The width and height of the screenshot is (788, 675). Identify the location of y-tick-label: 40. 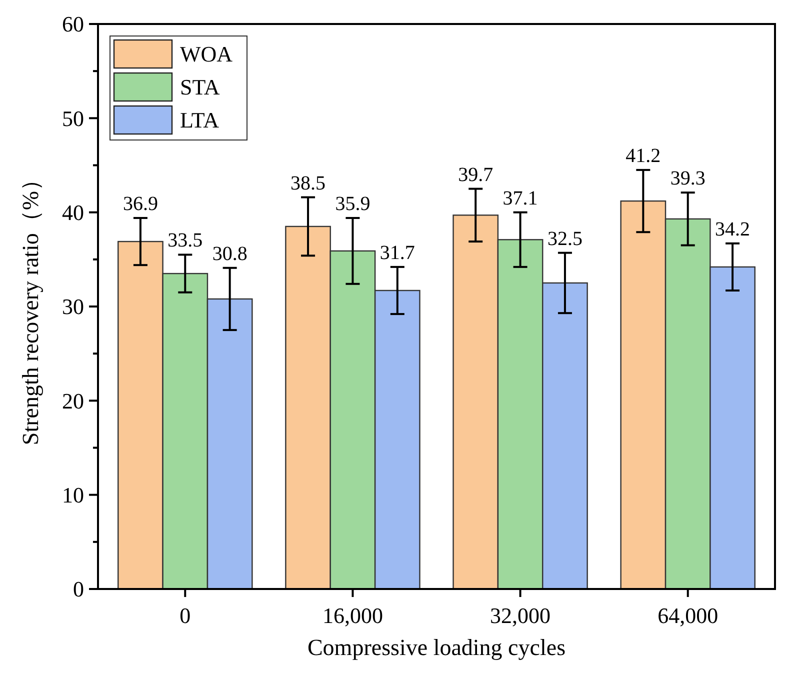
(73, 213).